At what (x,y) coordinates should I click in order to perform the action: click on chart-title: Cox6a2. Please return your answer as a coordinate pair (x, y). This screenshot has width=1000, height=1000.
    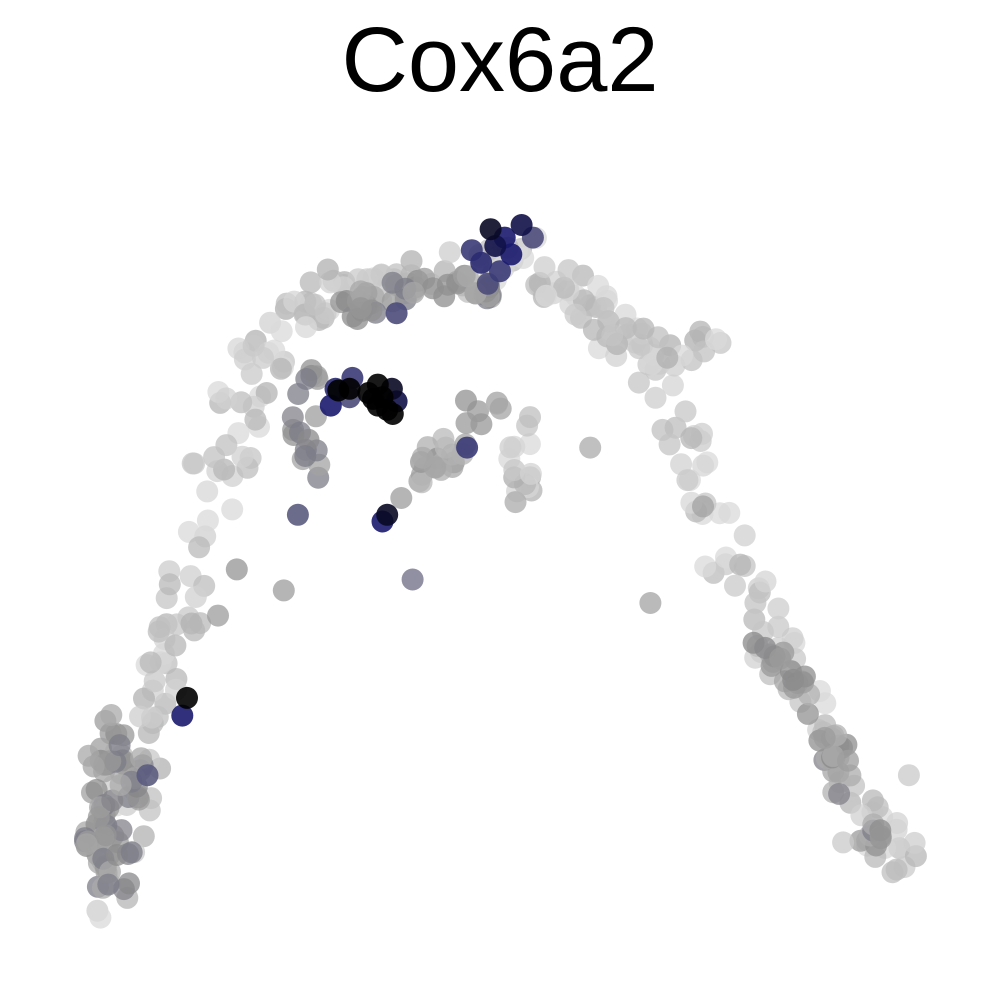
    Looking at the image, I should click on (500, 60).